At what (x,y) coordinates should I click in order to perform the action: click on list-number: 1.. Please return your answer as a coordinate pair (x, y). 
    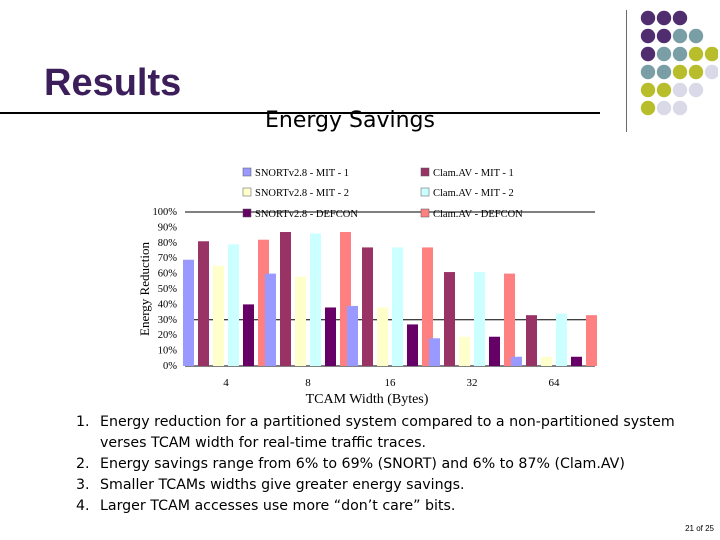
    Looking at the image, I should click on (83, 422).